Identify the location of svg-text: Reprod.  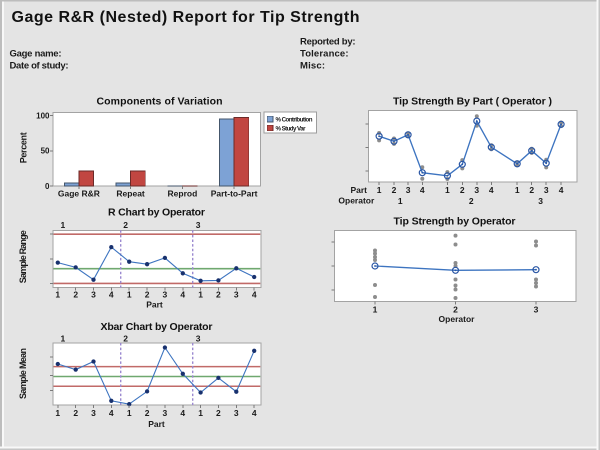
(183, 194).